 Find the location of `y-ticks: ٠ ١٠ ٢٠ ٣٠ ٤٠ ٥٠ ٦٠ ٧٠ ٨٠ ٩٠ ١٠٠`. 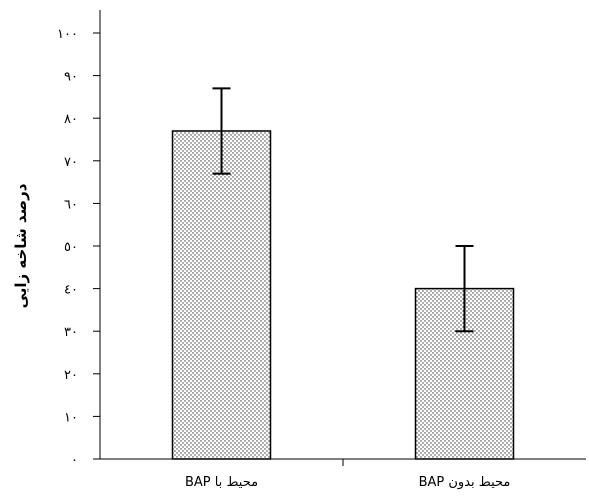

y-ticks: ٠ ١٠ ٢٠ ٣٠ ٤٠ ٥٠ ٦٠ ٧٠ ٨٠ ٩٠ ١٠٠ is located at coordinates (78, 247).